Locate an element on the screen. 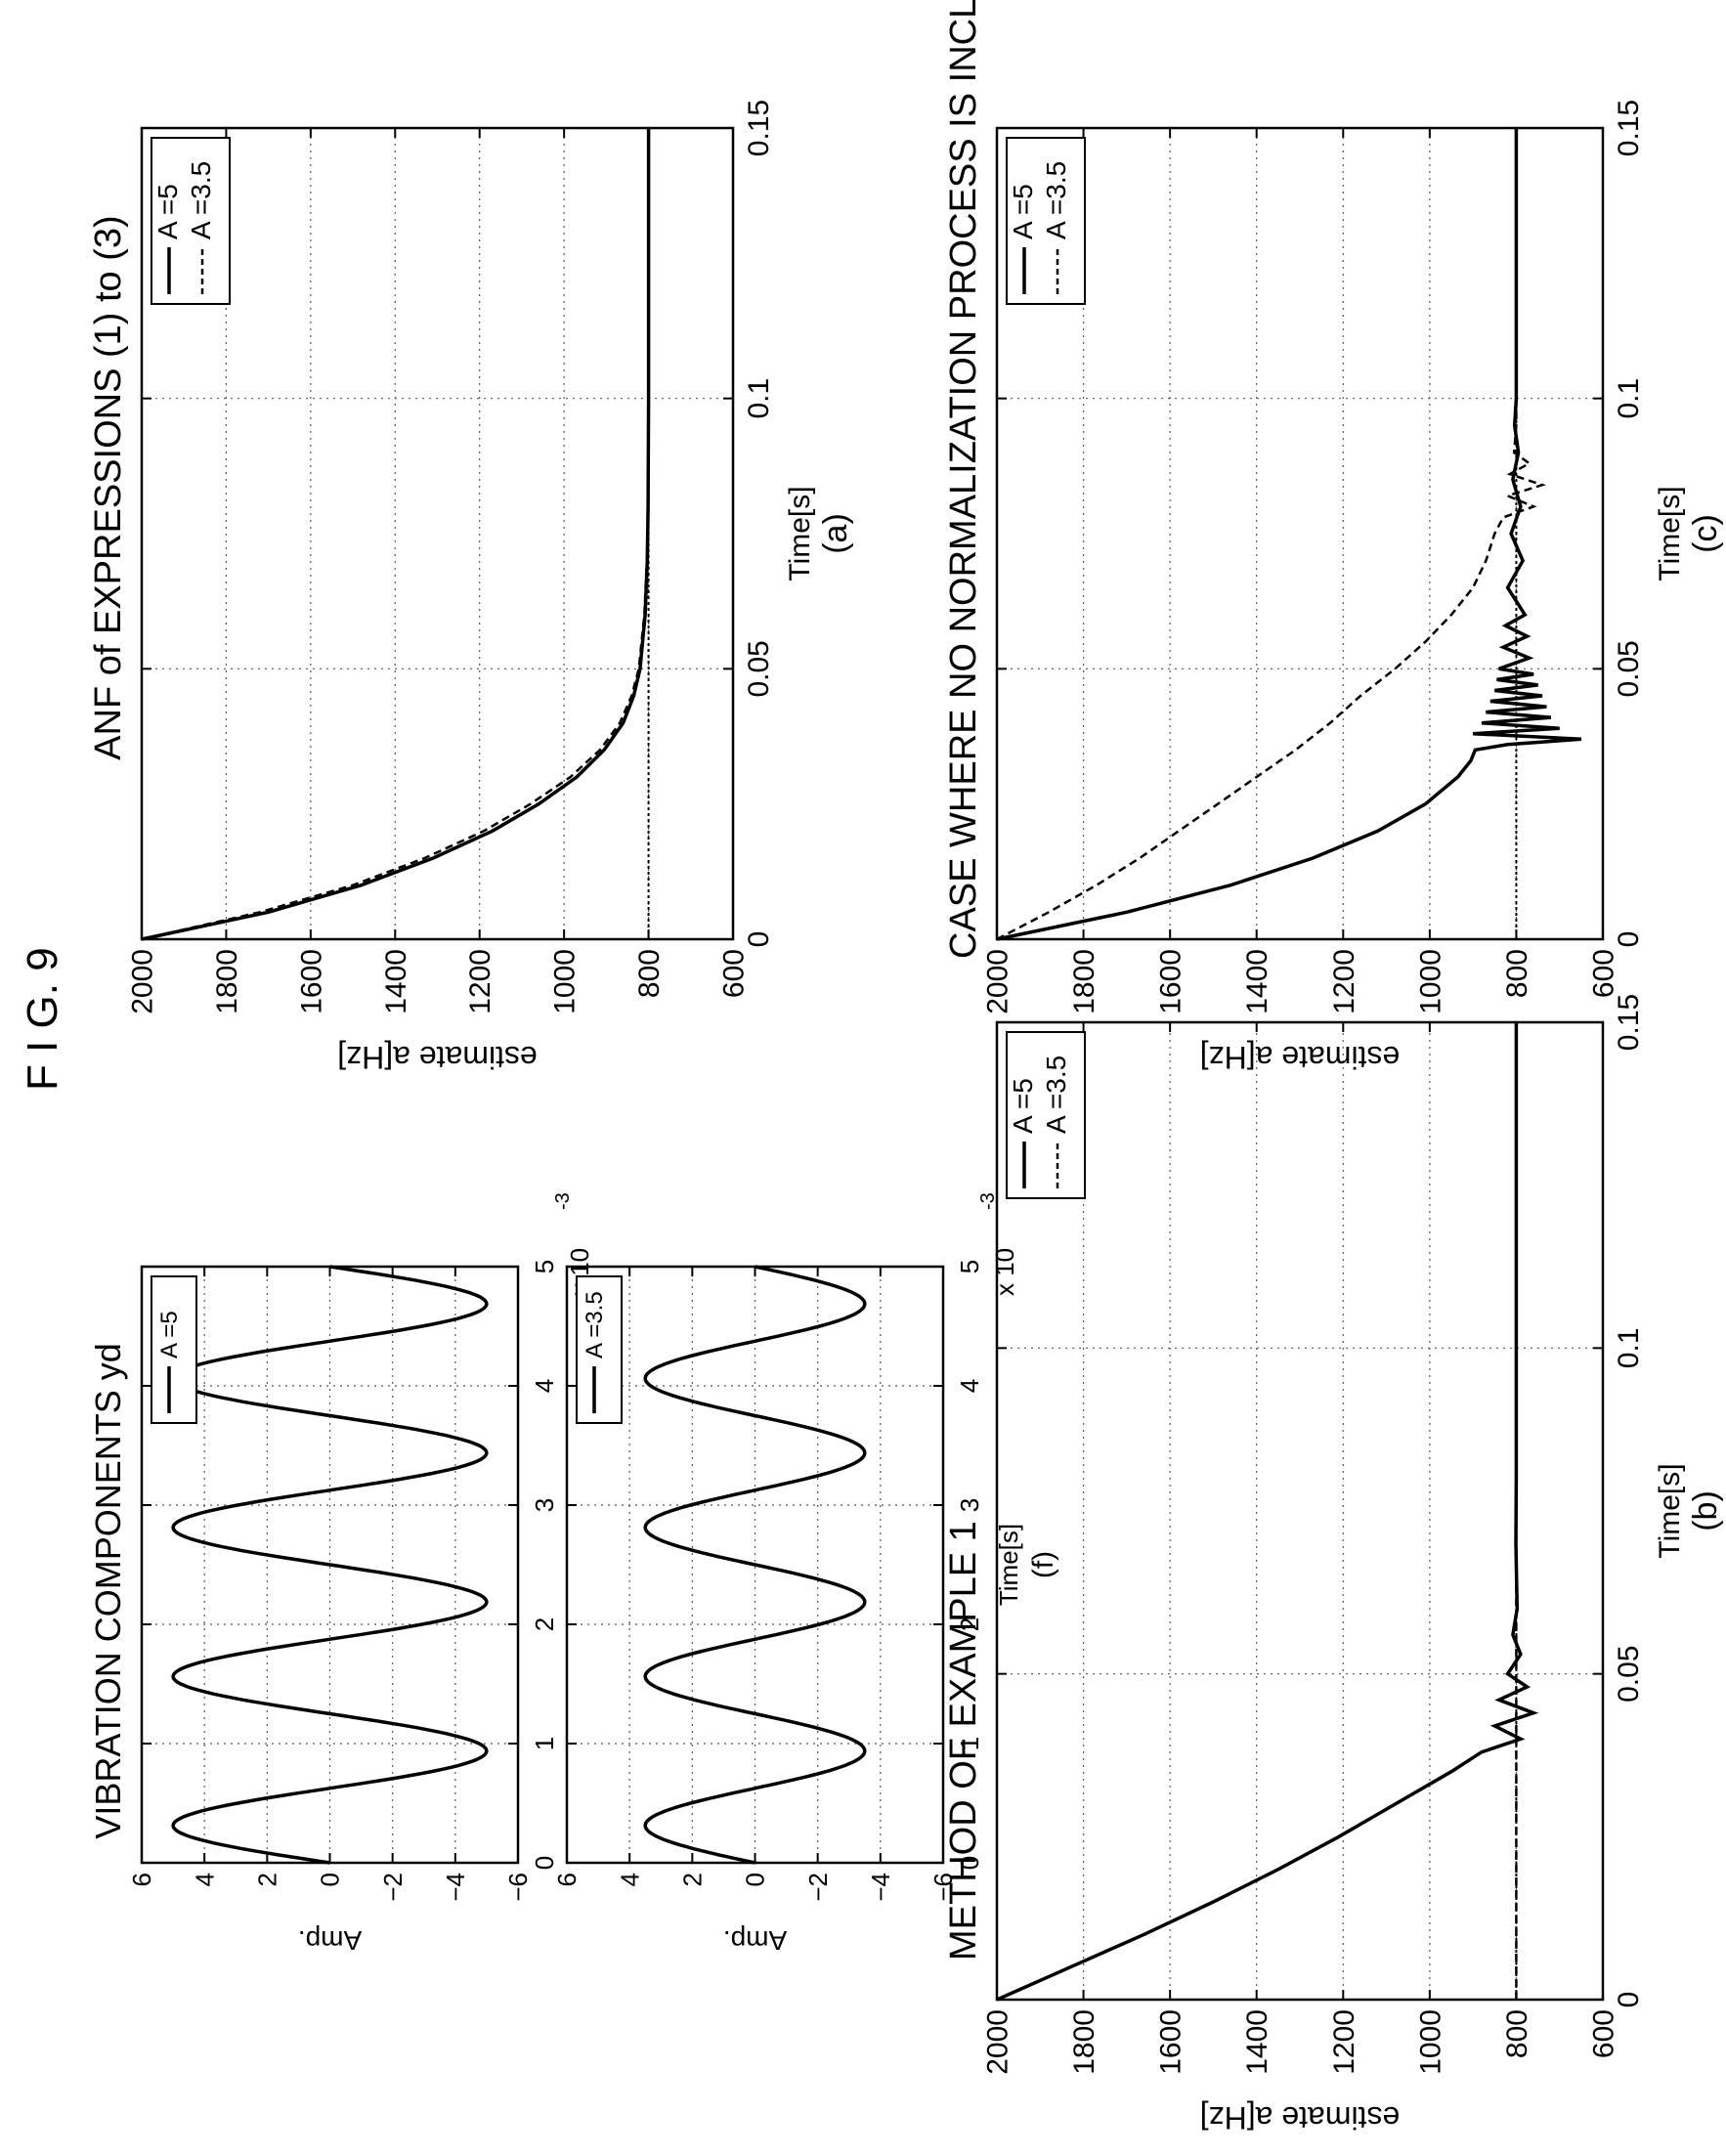 This screenshot has height=2156, width=1726. figure-label: F I G. 9 is located at coordinates (43, 1019).